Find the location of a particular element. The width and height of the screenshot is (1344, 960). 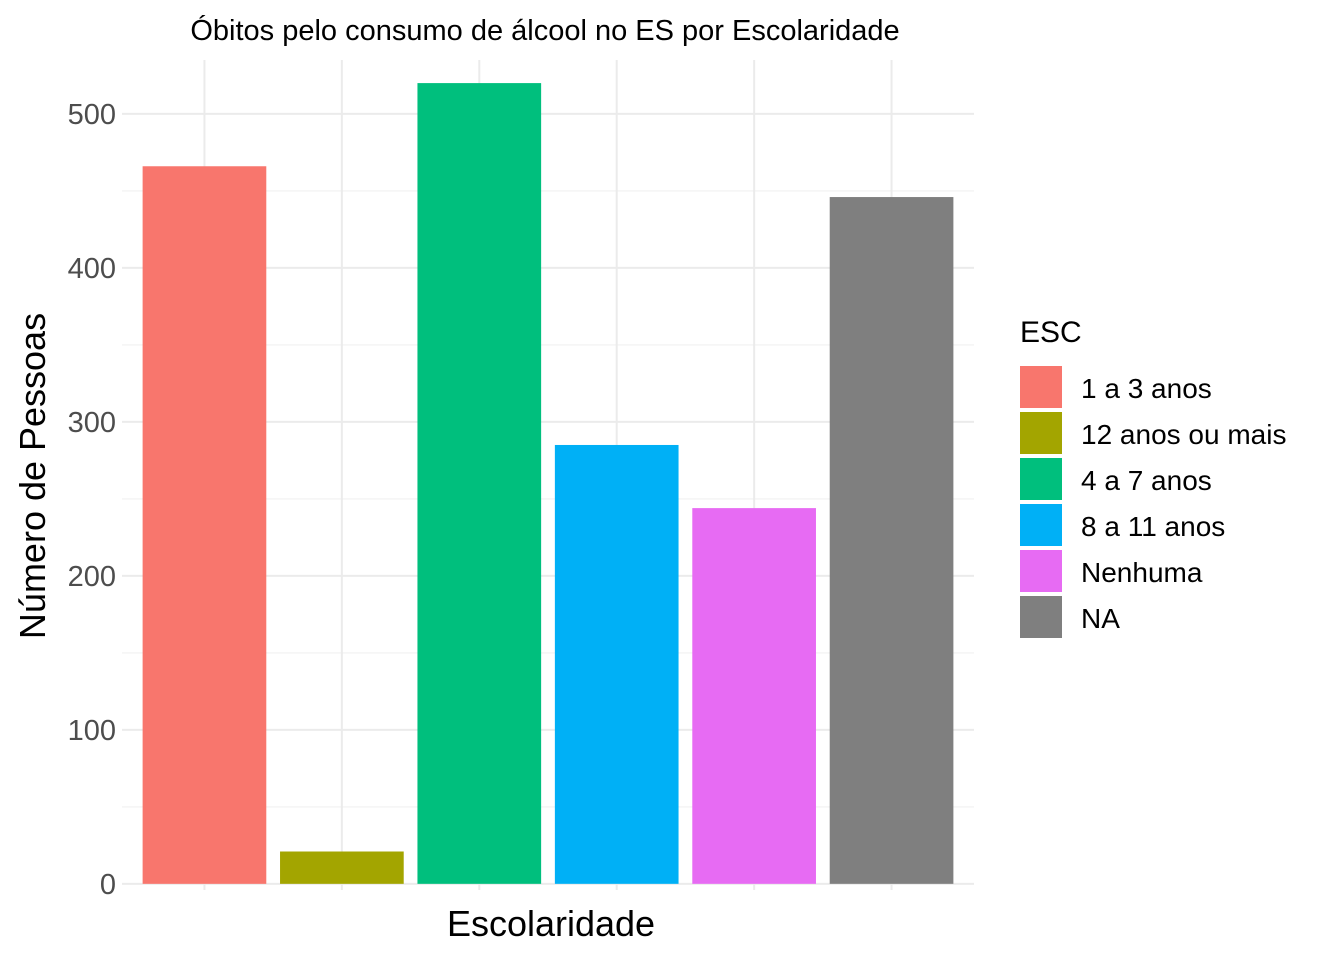

y-tick-label: 300 is located at coordinates (92, 423).